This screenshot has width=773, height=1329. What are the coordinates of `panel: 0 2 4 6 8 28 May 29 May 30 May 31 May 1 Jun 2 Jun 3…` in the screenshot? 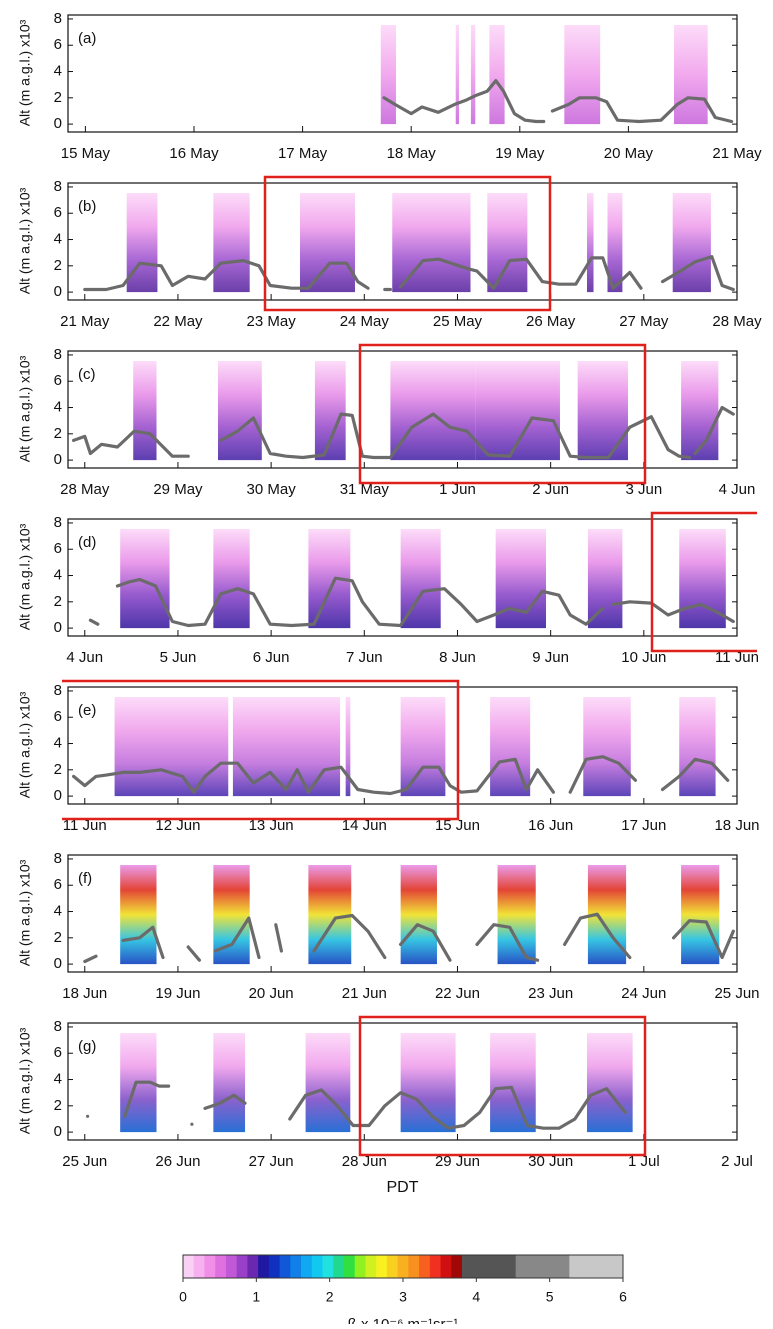 It's located at (386, 422).